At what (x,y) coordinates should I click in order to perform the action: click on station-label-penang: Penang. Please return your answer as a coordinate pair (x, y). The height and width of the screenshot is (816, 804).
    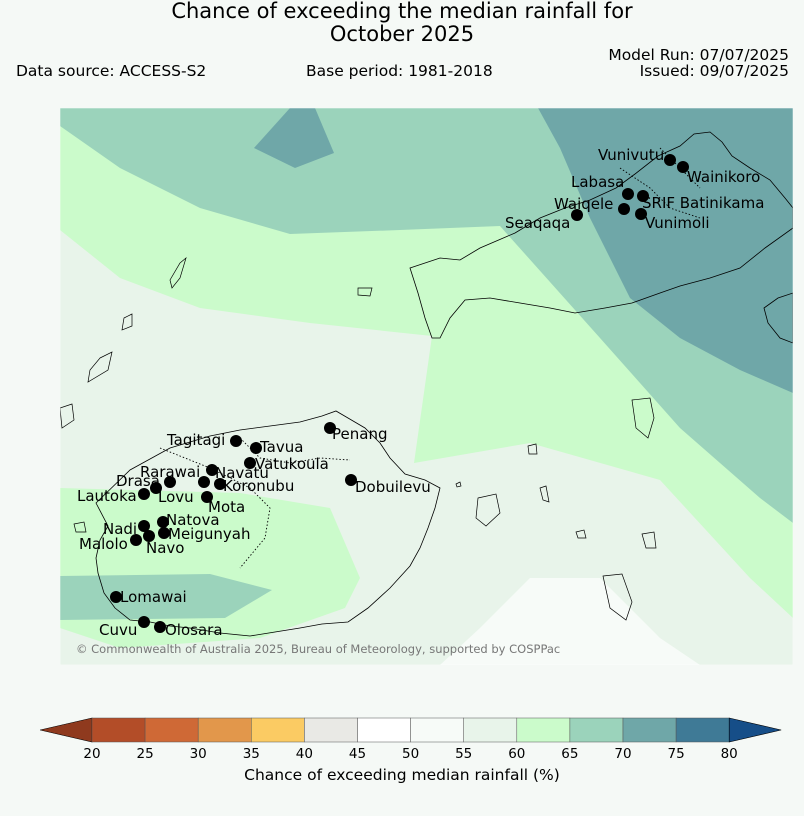
    Looking at the image, I should click on (359, 434).